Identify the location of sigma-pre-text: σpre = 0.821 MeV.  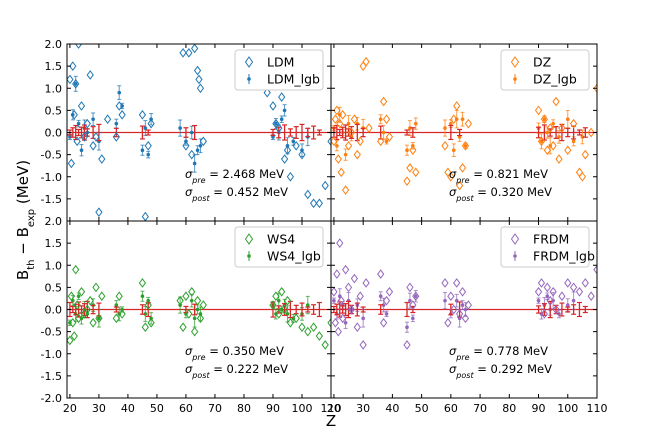
(498, 176).